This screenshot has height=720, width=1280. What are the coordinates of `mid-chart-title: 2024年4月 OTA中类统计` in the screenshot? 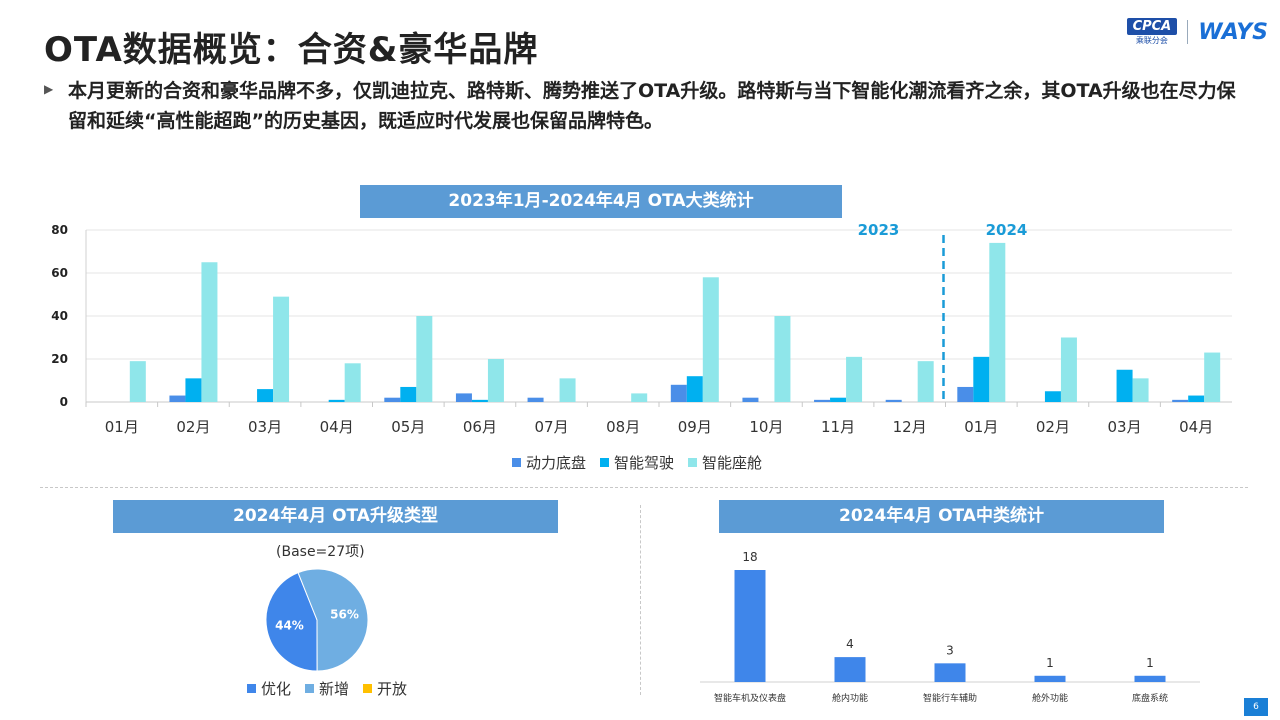 It's located at (941, 516).